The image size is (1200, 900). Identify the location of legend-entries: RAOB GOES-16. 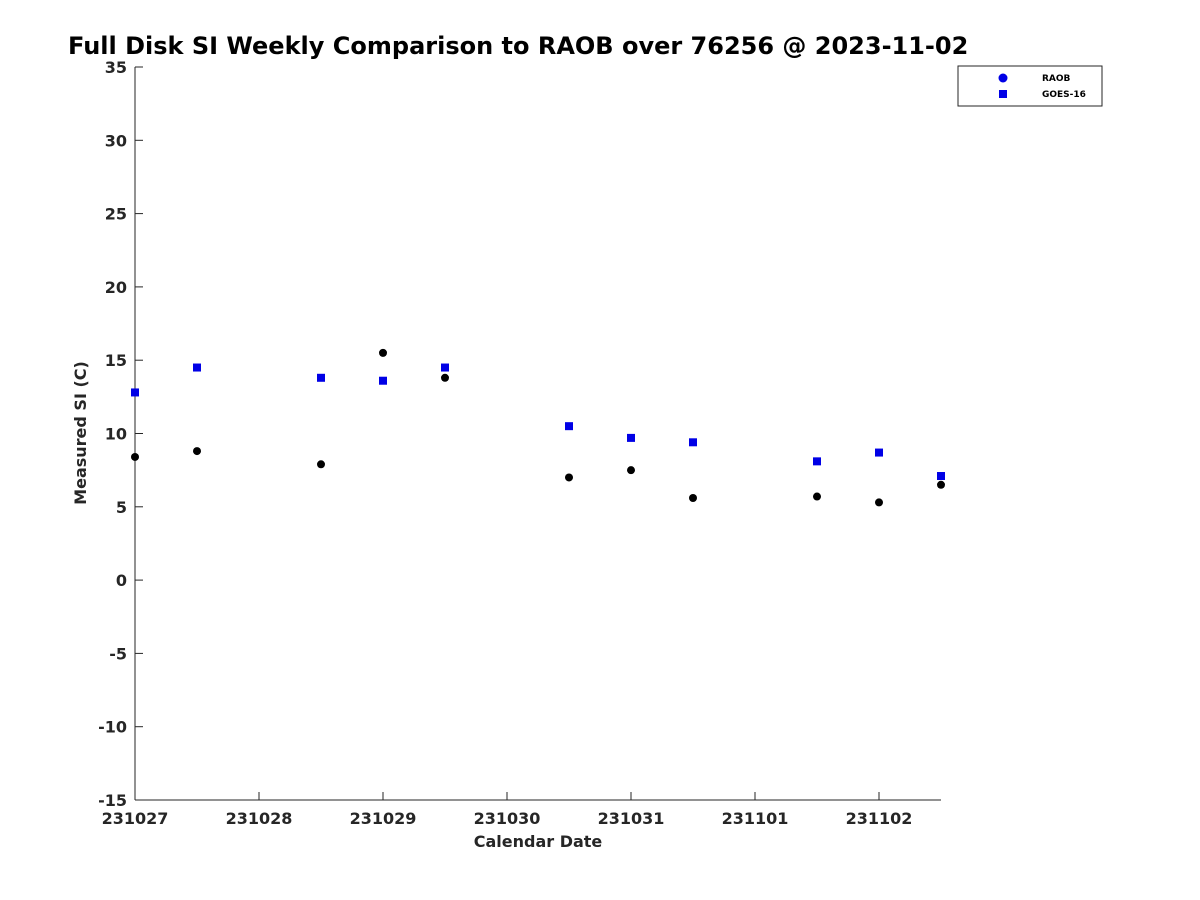
(1042, 86).